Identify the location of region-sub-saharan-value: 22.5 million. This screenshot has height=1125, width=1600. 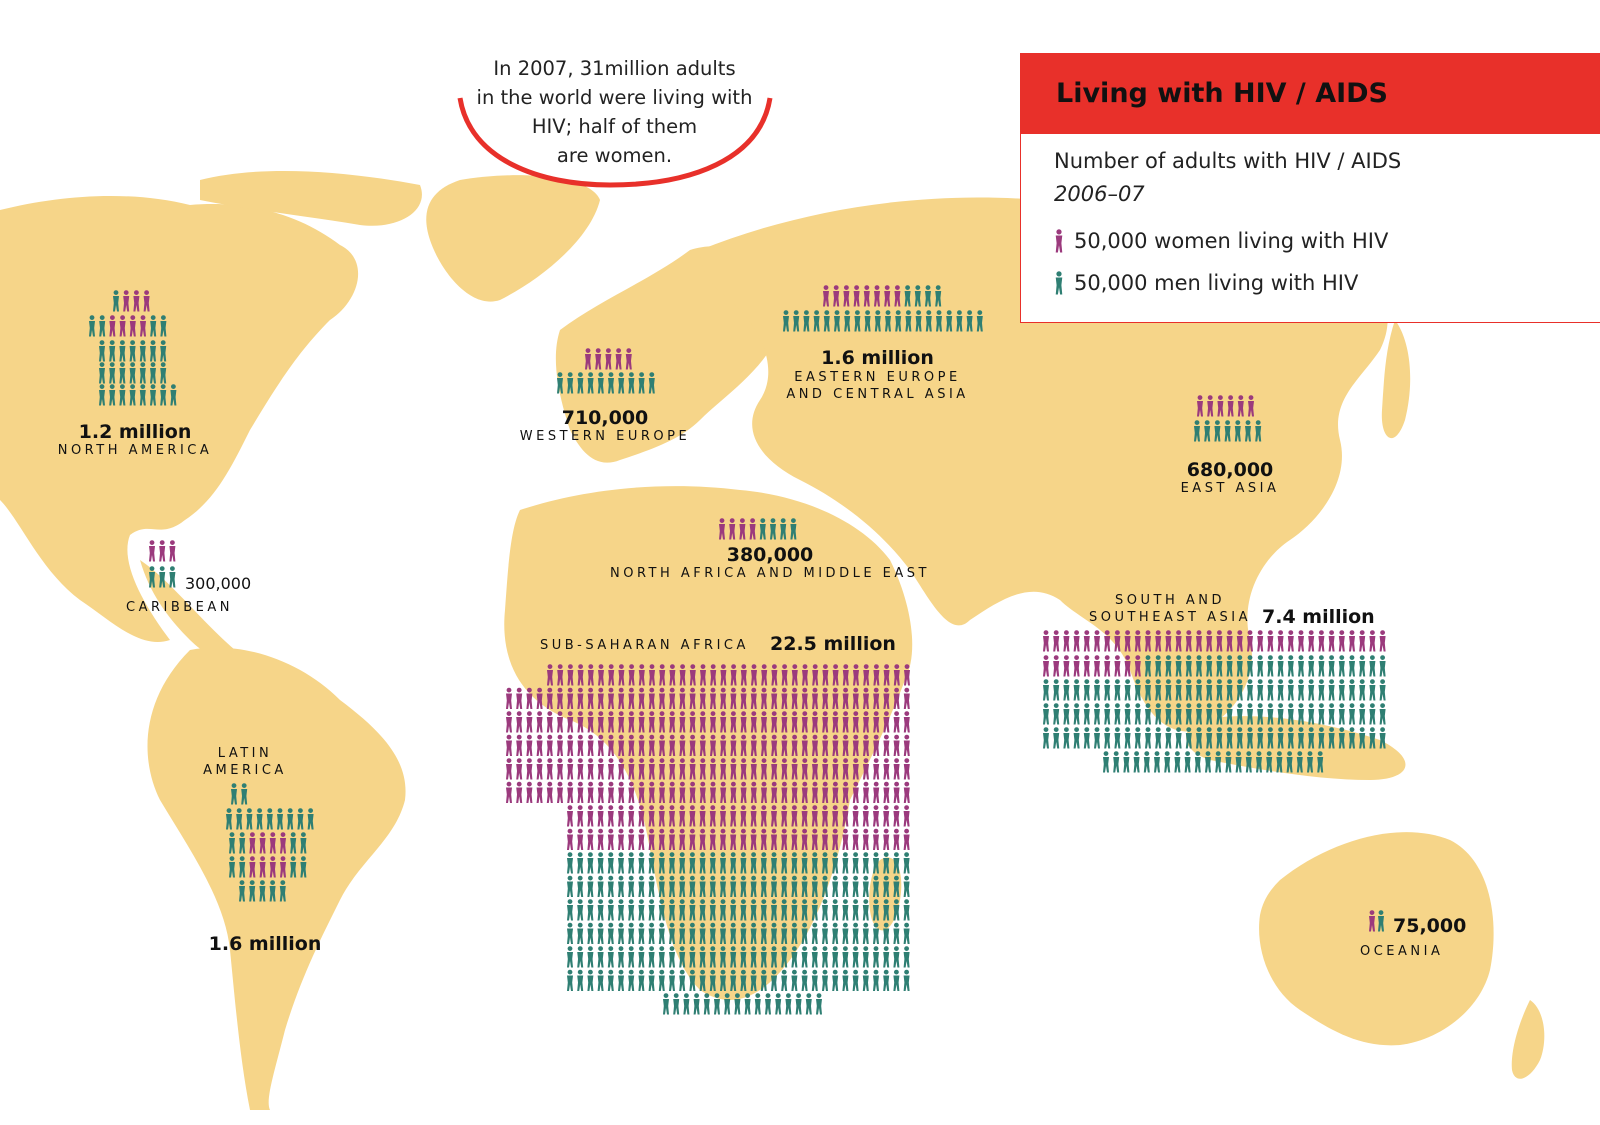
(833, 644).